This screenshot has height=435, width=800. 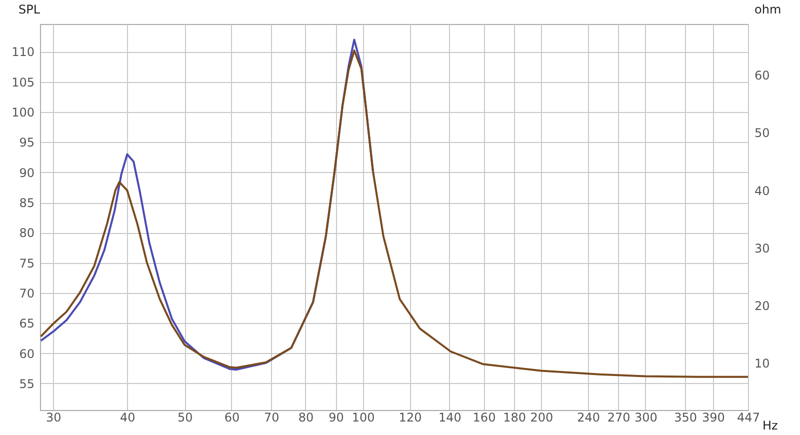 I want to click on y2-tick-label: 30, so click(x=762, y=248).